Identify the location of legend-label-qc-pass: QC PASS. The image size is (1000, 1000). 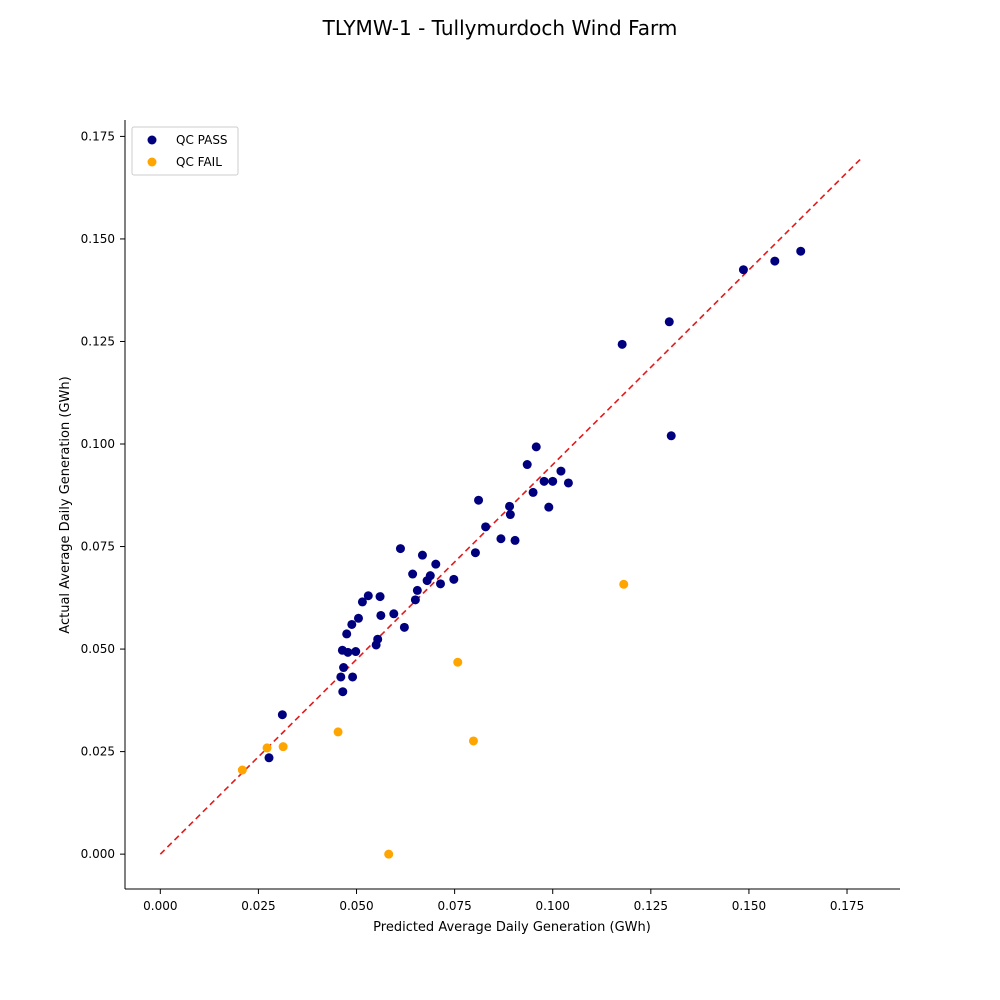
(202, 140).